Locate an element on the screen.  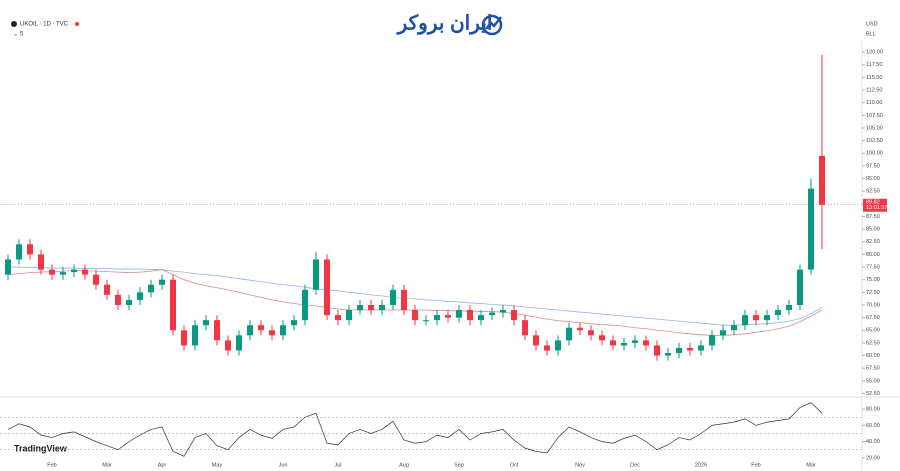
y-tick-label: 95.00 is located at coordinates (873, 179).